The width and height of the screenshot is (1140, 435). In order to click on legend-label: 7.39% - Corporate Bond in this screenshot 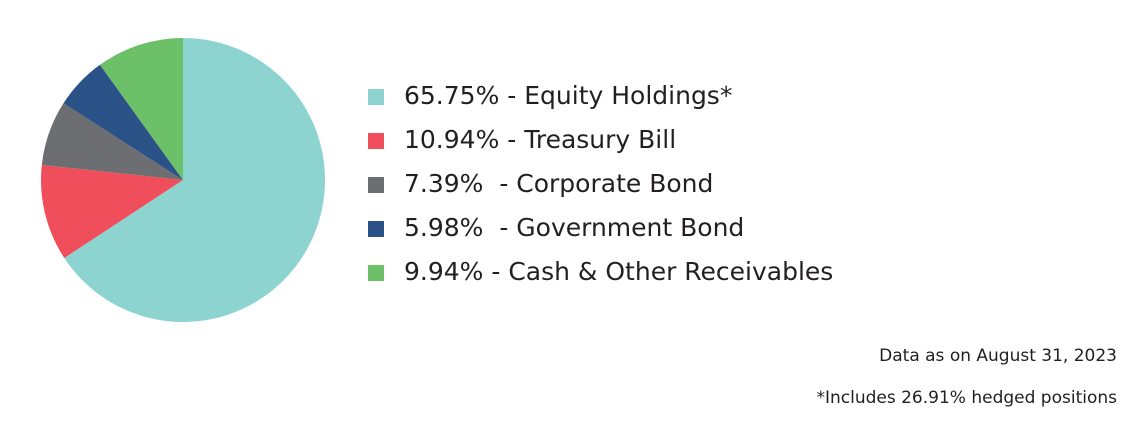, I will do `click(558, 183)`.